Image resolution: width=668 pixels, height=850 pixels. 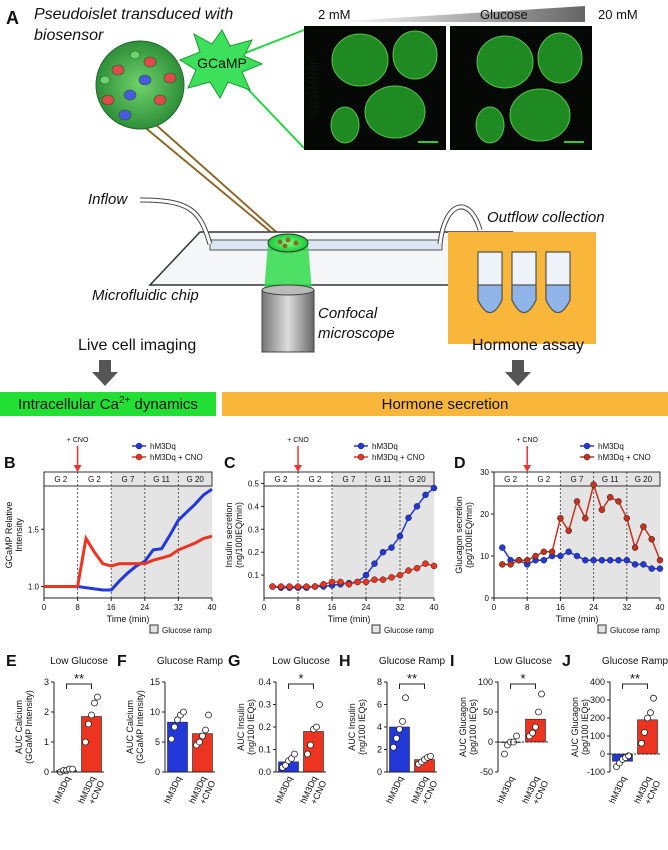 I want to click on legend-label: hM3Dq, so click(x=385, y=446).